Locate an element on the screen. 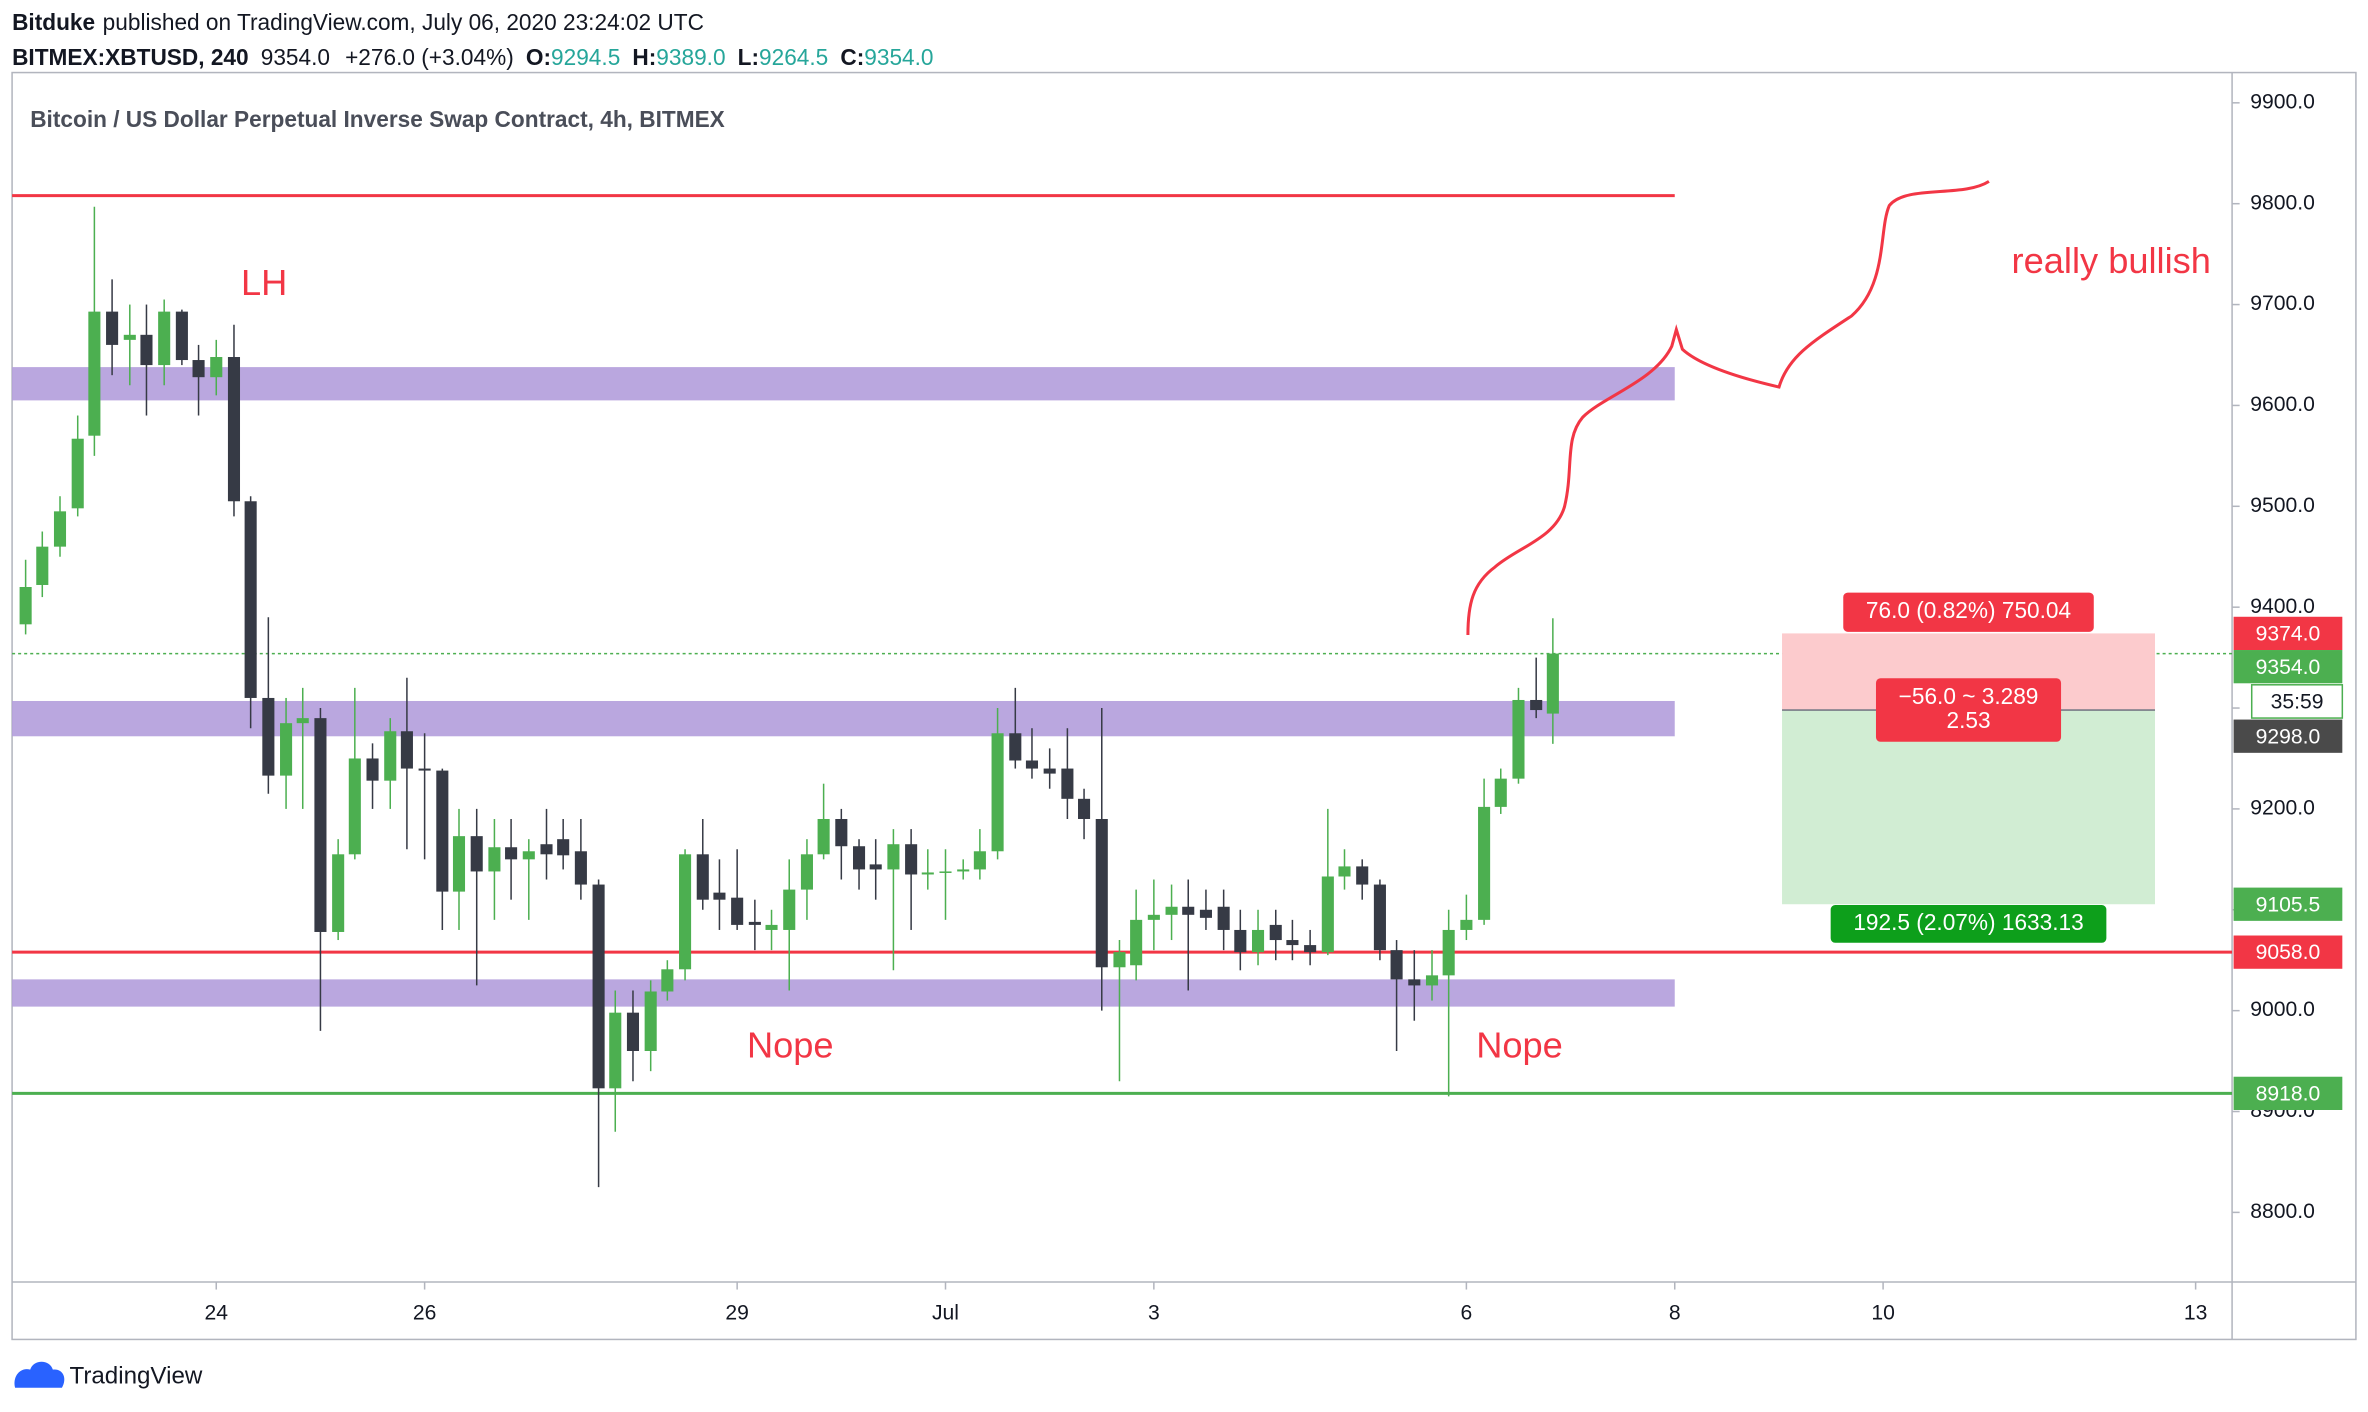 The height and width of the screenshot is (1412, 2368). target-label-box is located at coordinates (1968, 923).